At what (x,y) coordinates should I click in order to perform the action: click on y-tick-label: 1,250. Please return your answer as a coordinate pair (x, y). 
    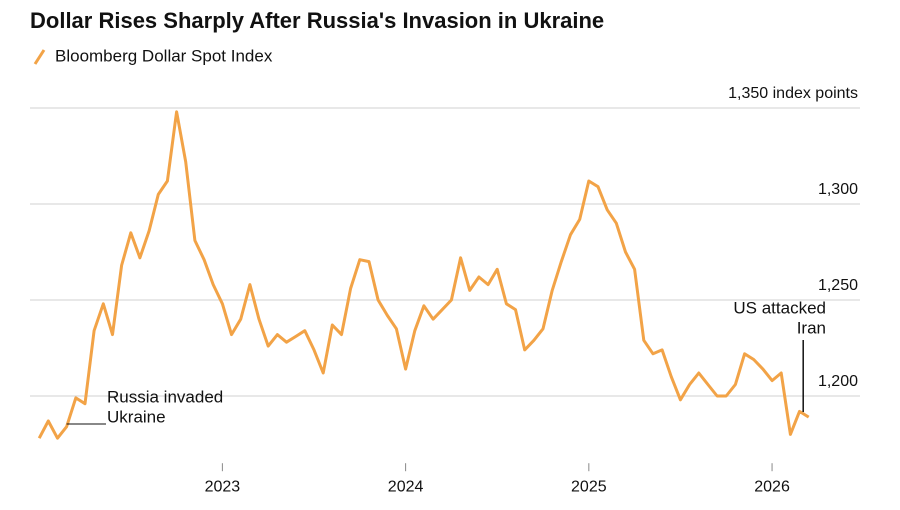
    Looking at the image, I should click on (838, 285).